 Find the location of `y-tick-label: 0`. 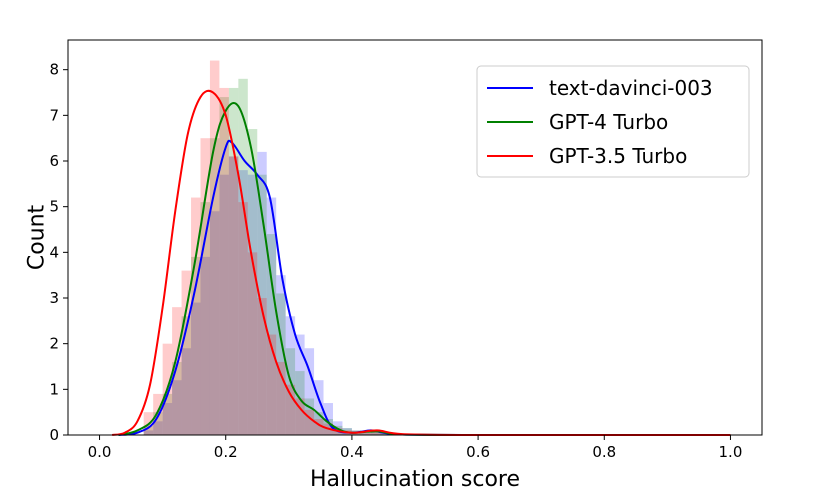

y-tick-label: 0 is located at coordinates (54, 435).